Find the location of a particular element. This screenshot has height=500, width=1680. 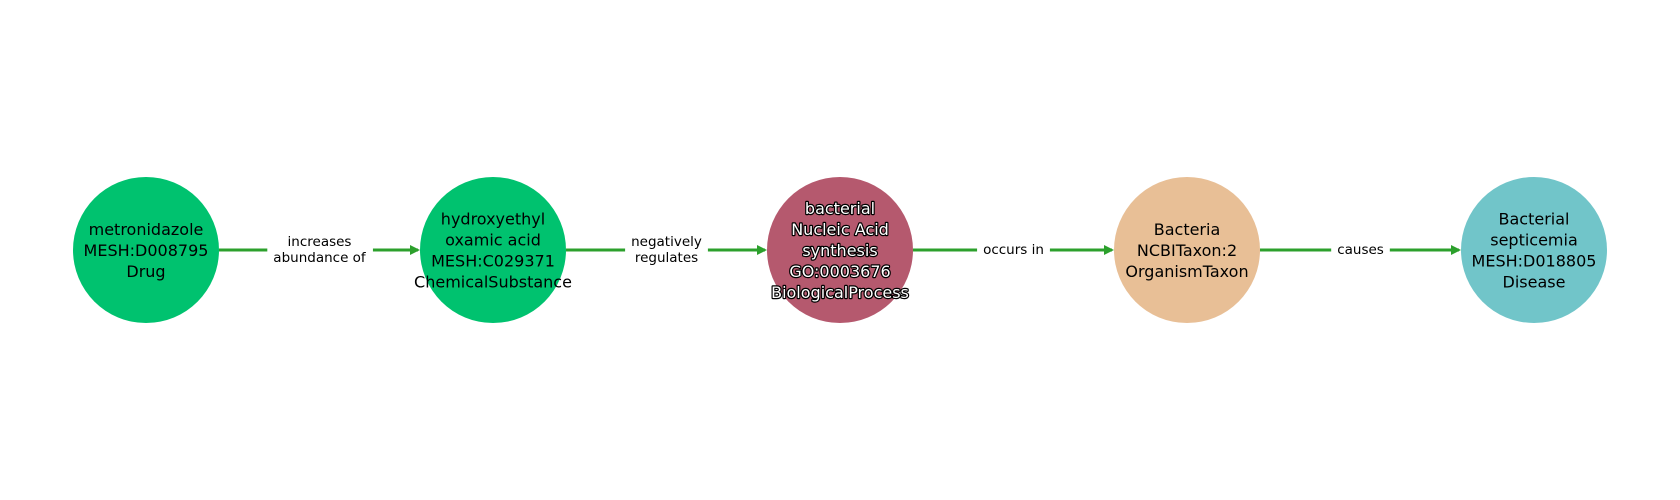

node-label-line: BiologicalProcess is located at coordinates (840, 292).